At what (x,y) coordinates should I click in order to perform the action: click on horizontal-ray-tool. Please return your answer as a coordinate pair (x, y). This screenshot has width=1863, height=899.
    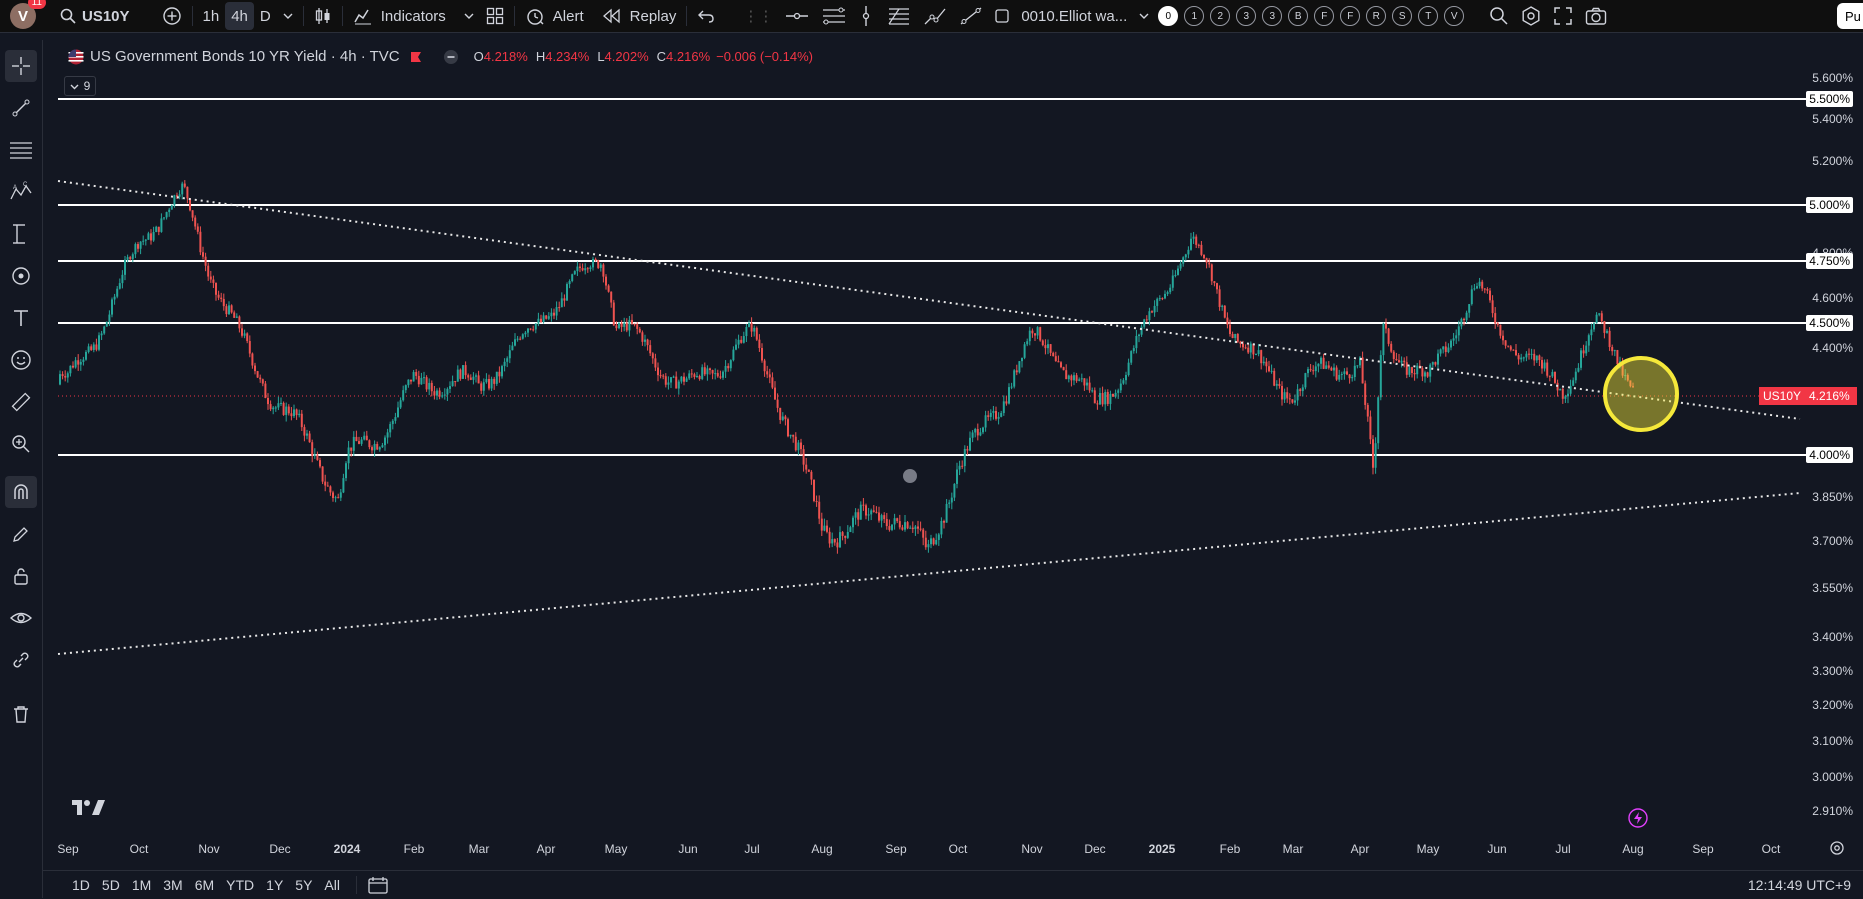
    Looking at the image, I should click on (797, 16).